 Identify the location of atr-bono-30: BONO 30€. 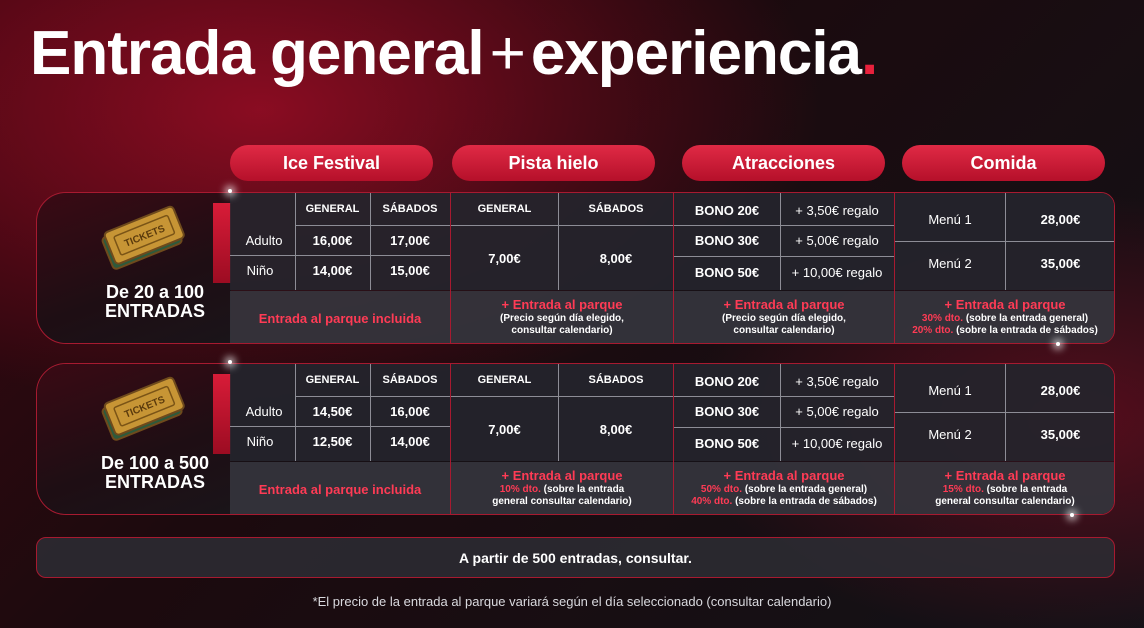
(727, 411).